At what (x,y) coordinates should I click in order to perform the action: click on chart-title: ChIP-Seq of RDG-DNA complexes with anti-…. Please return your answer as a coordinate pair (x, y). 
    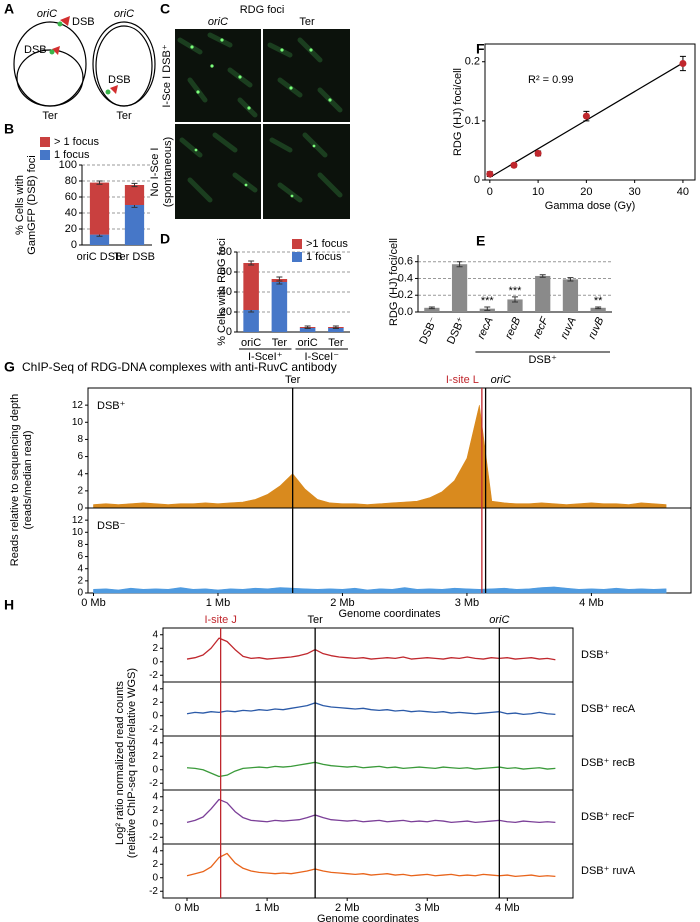
    Looking at the image, I should click on (179, 367).